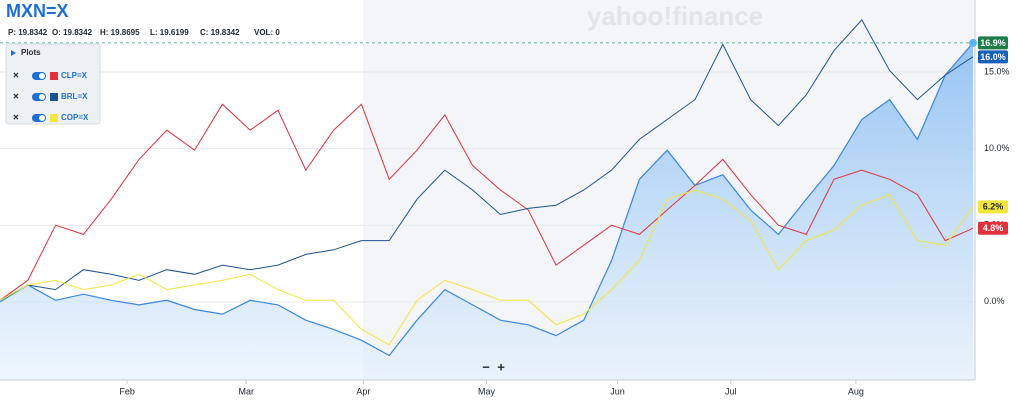  What do you see at coordinates (169, 32) in the screenshot?
I see `quote-field: L: 19.6199` at bounding box center [169, 32].